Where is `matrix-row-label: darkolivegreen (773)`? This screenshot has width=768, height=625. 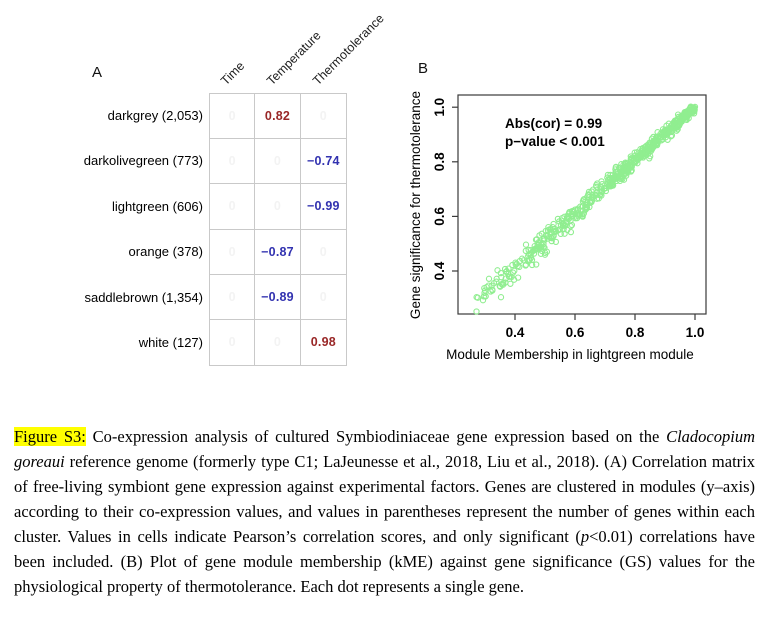 matrix-row-label: darkolivegreen (773) is located at coordinates (143, 161).